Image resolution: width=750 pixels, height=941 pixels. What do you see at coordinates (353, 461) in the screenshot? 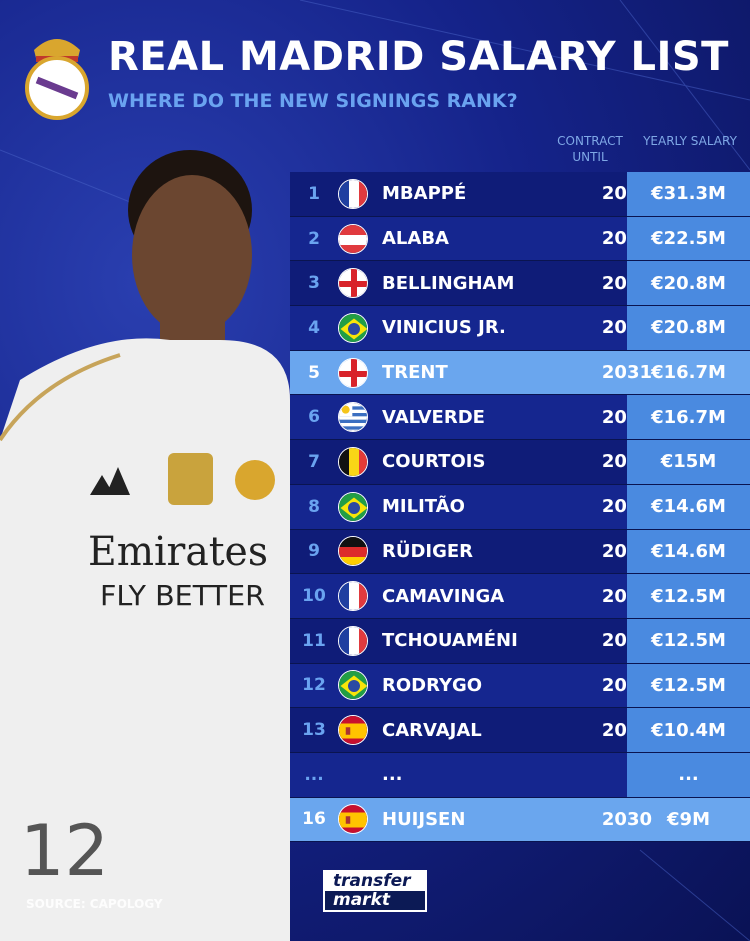
I see `belgium-flag-icon` at bounding box center [353, 461].